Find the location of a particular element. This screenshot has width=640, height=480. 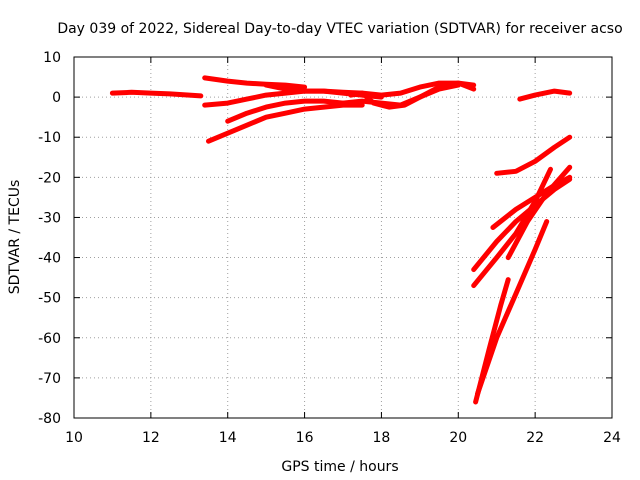

y-tick-label: -50 is located at coordinates (49, 299).